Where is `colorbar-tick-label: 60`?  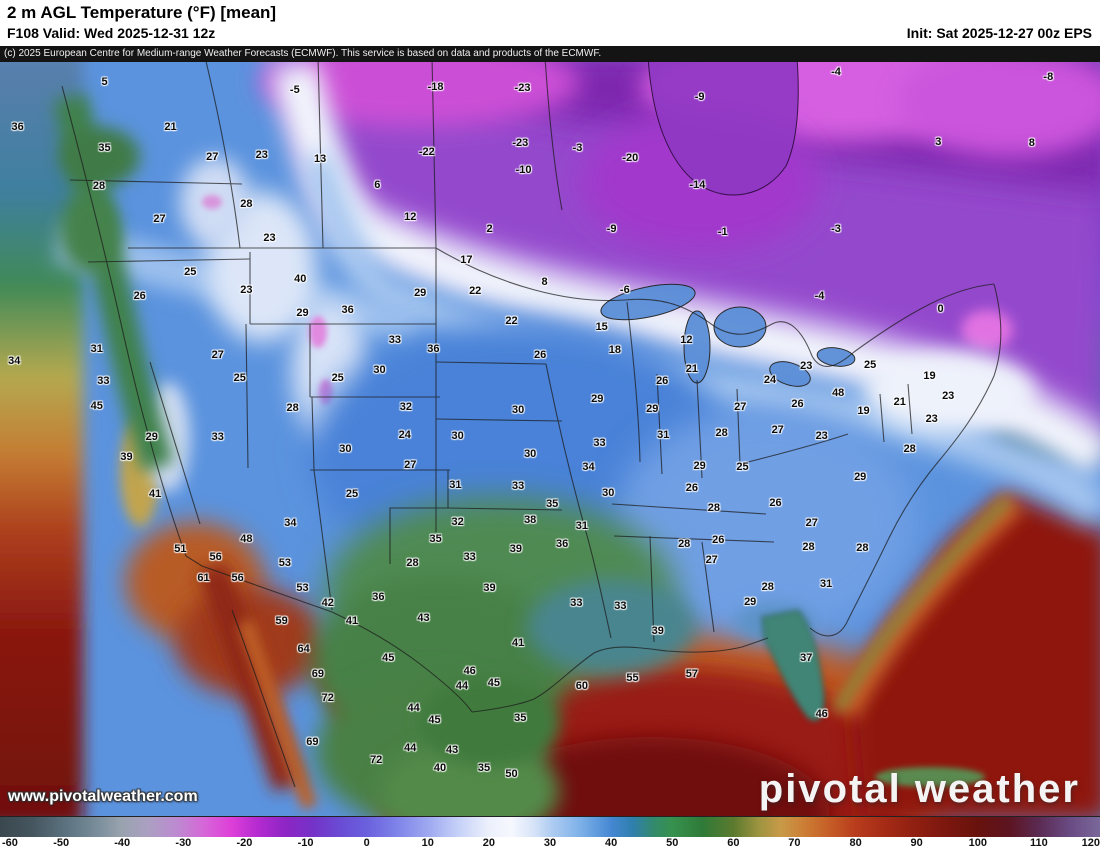 colorbar-tick-label: 60 is located at coordinates (733, 843).